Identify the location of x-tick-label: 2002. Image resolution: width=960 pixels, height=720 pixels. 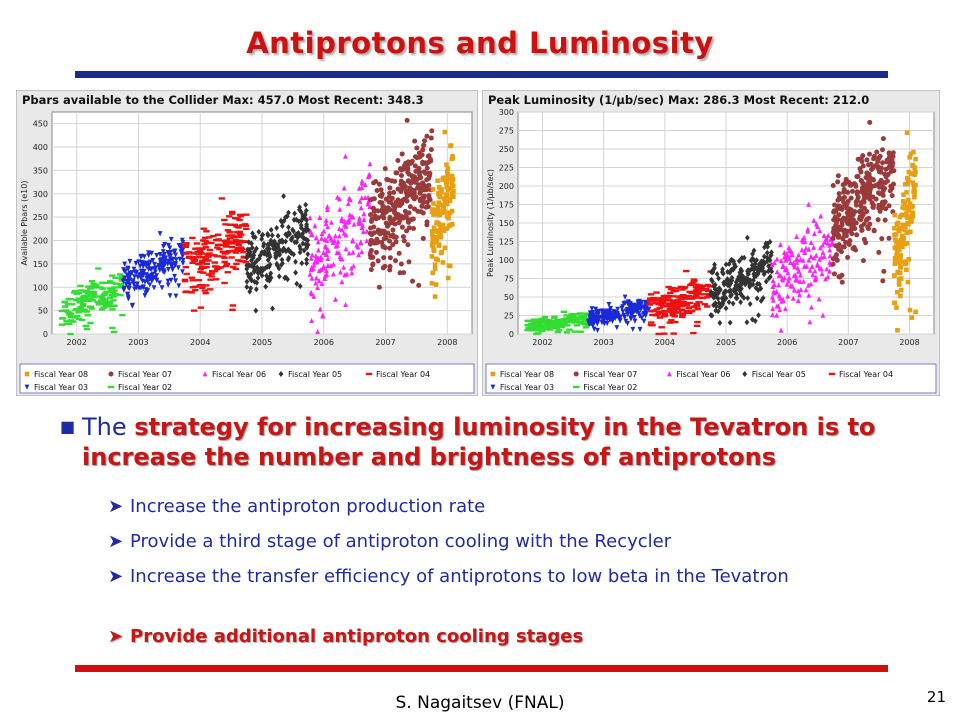
(542, 342).